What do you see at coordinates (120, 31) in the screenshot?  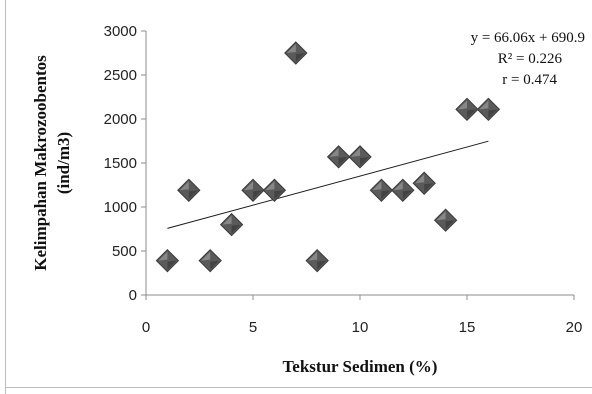 I see `y-tick-label: 3000` at bounding box center [120, 31].